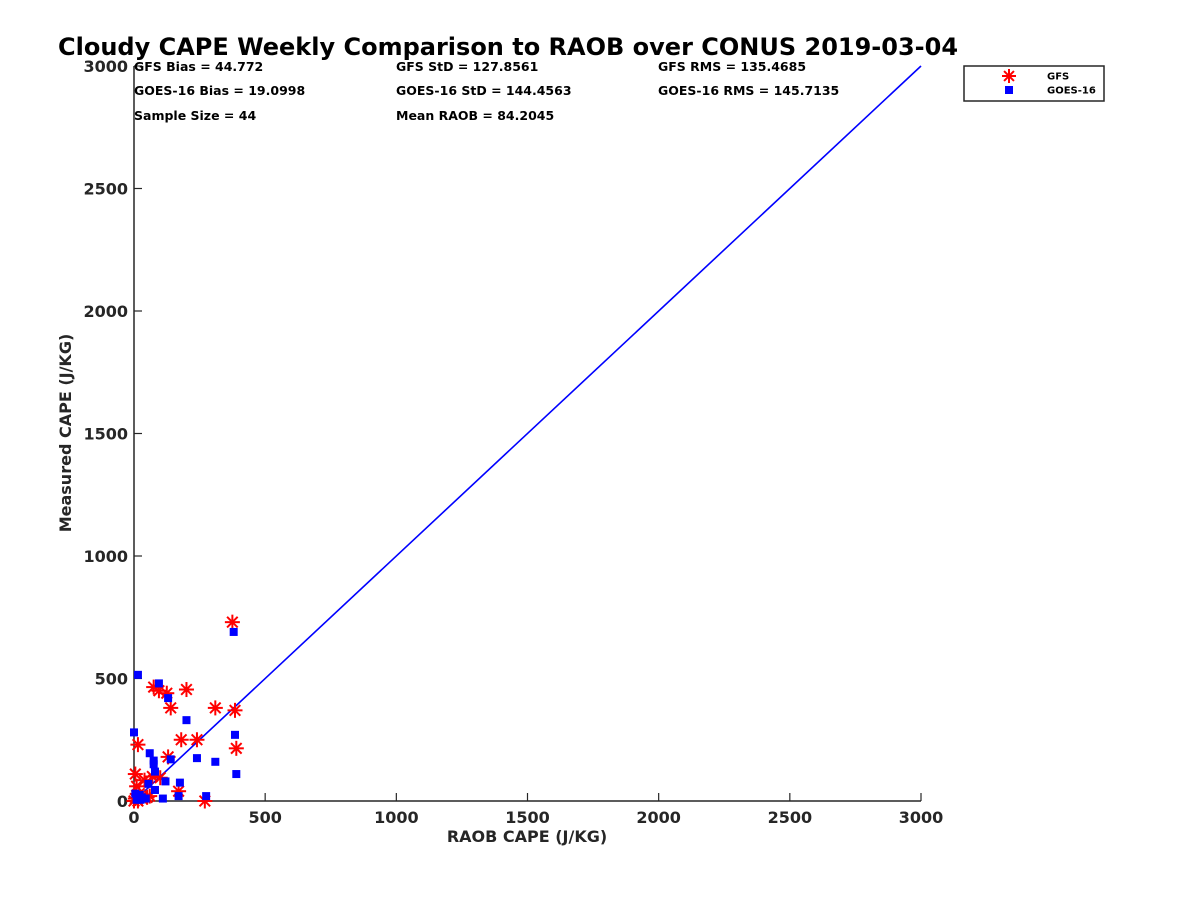 This screenshot has width=1200, height=900. I want to click on stat-annotation: GOES-16 Bias = 19.0998, so click(219, 90).